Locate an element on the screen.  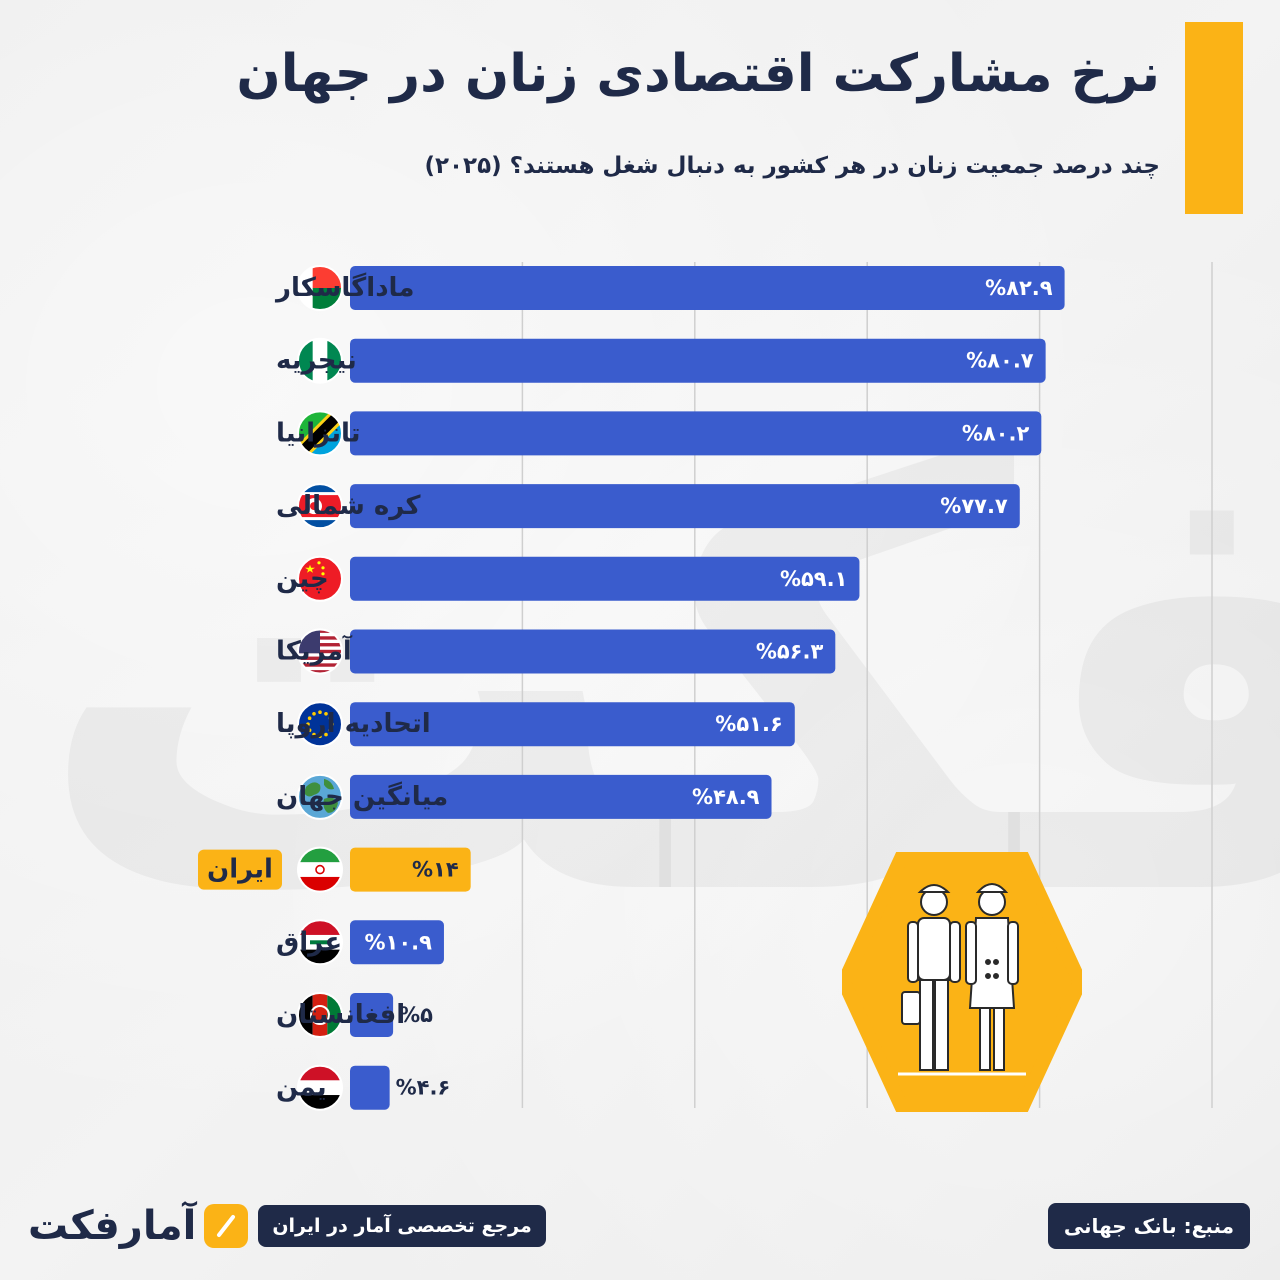
china-flag is located at coordinates (320, 578).